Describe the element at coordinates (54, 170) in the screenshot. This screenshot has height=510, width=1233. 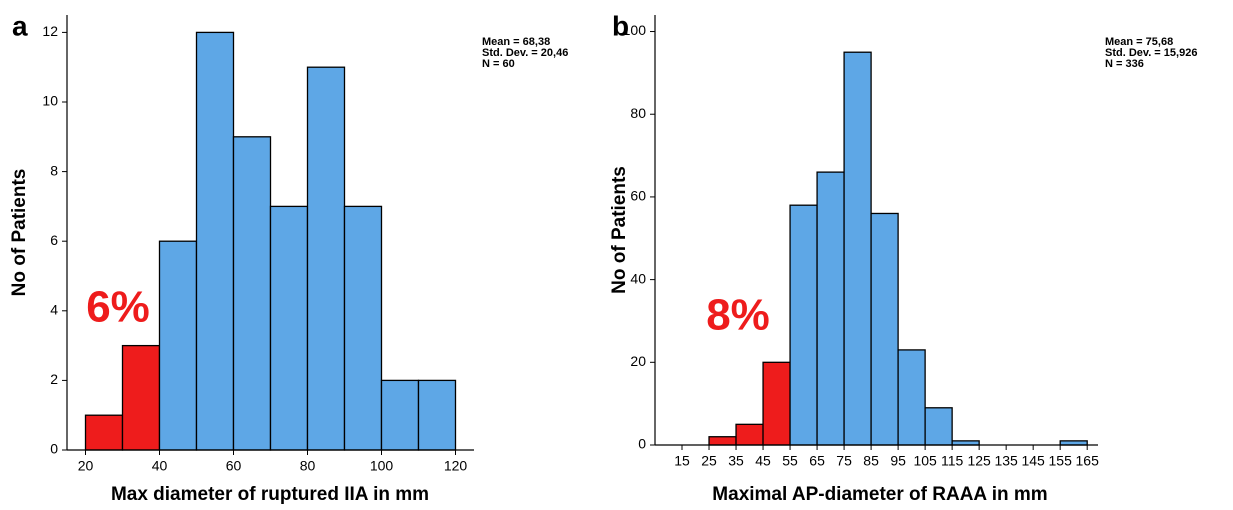
I see `y-tick-label: 8` at that location.